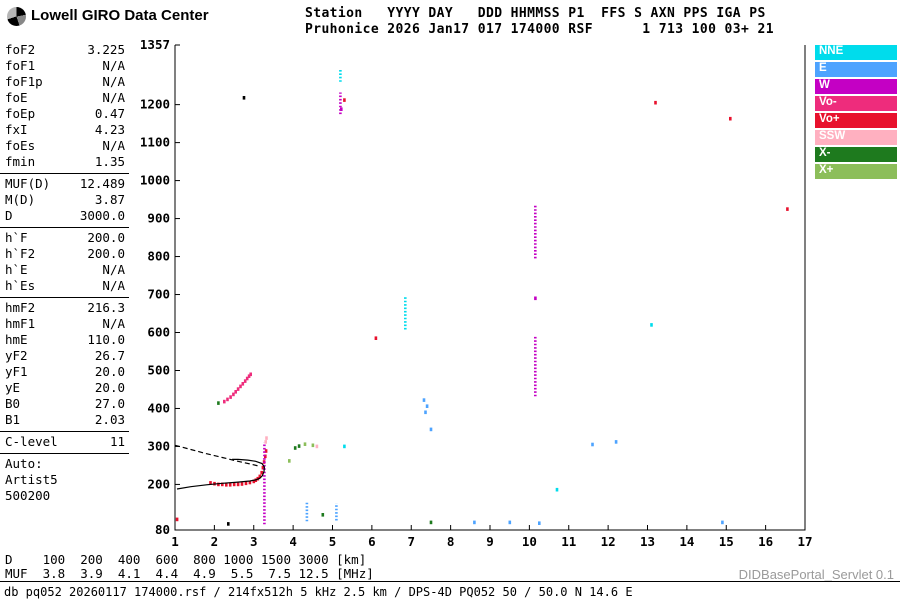  I want to click on legend-item-nne: NNE, so click(856, 52).